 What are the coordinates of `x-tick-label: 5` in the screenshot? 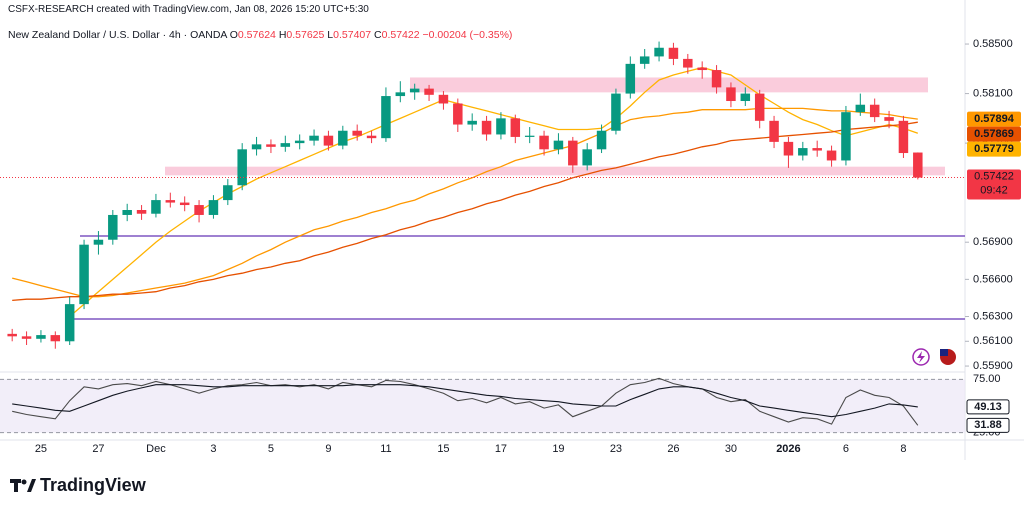 It's located at (271, 449).